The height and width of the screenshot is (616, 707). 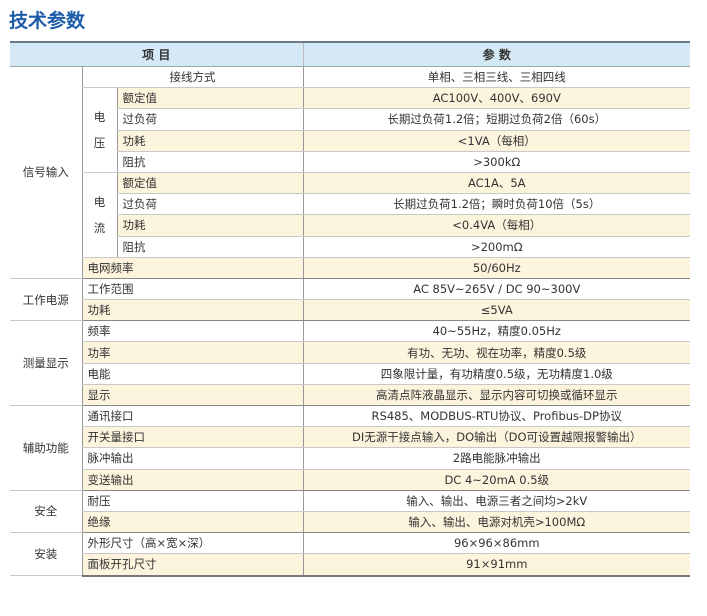 What do you see at coordinates (99, 215) in the screenshot?
I see `subgroup-current: 电 流` at bounding box center [99, 215].